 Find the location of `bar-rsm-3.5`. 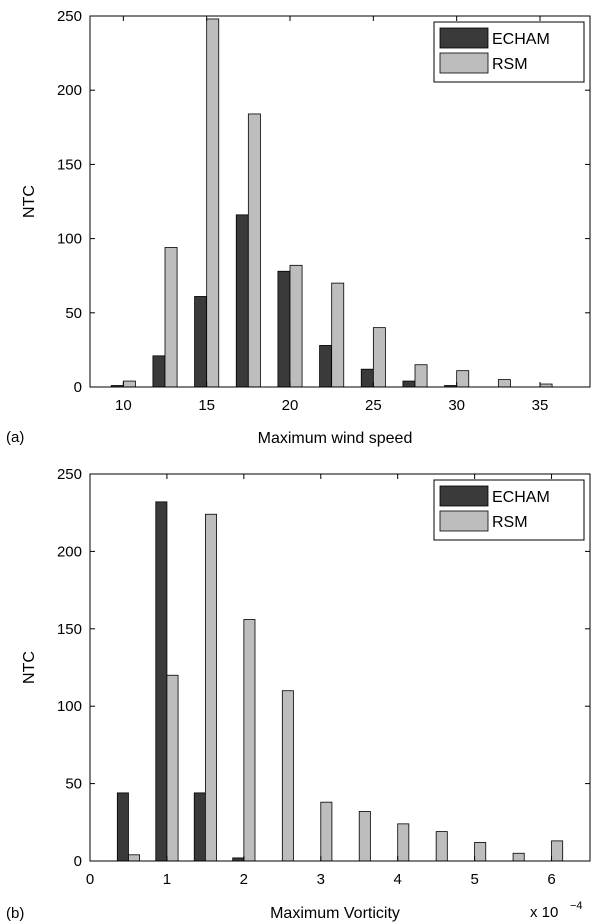

bar-rsm-3.5 is located at coordinates (364, 836).